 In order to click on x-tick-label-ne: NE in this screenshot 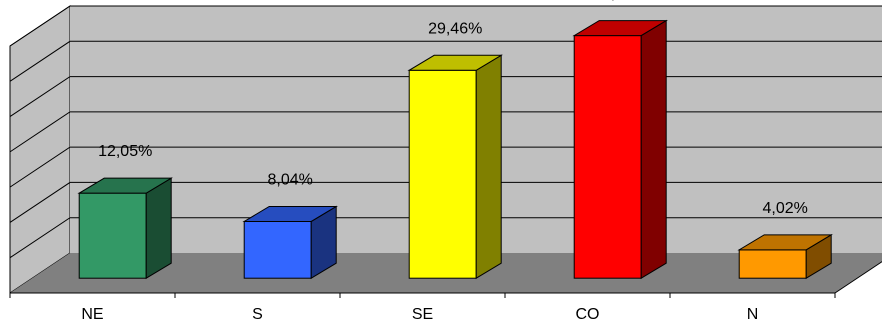, I will do `click(92, 314)`.